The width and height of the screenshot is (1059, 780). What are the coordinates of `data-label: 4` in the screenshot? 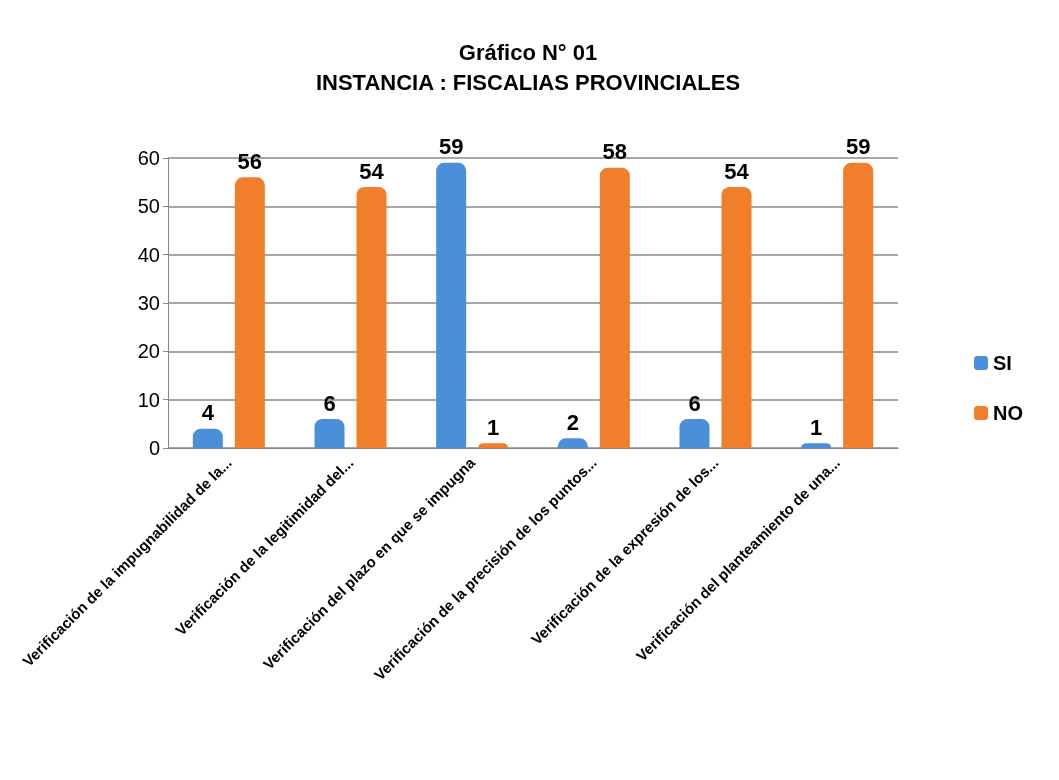 It's located at (208, 413).